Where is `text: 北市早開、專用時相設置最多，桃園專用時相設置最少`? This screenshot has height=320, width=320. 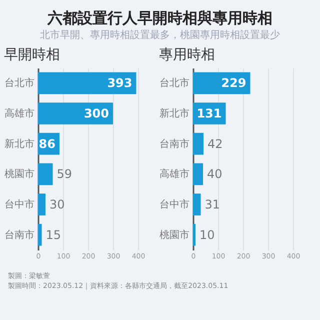 text: 北市早開、專用時相設置最多，桃園專用時相設置最少 is located at coordinates (160, 35).